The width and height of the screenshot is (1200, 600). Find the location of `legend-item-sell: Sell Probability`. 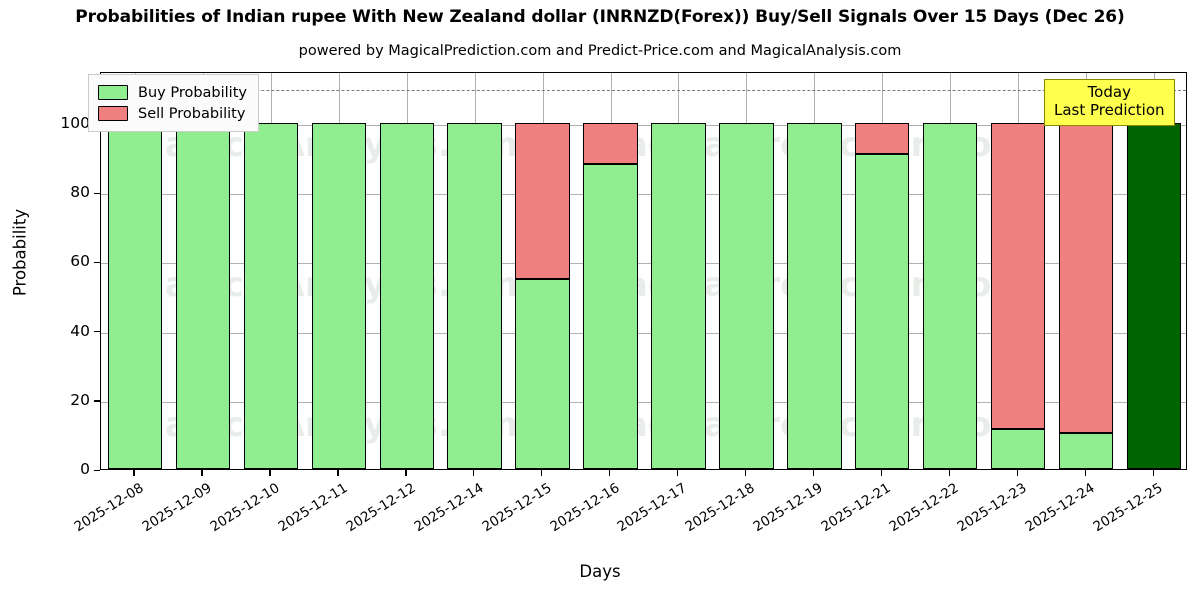

legend-item-sell: Sell Probability is located at coordinates (172, 113).